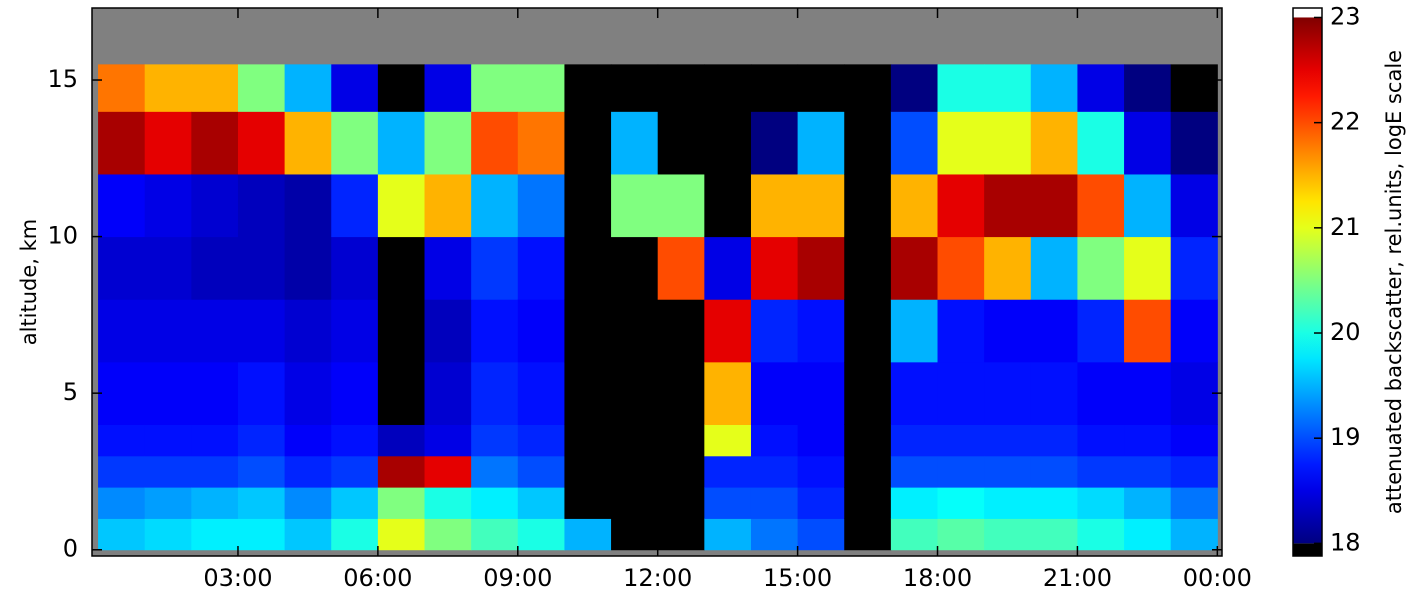 The width and height of the screenshot is (1421, 598). Describe the element at coordinates (62, 236) in the screenshot. I see `y-tick-label: 10` at that location.